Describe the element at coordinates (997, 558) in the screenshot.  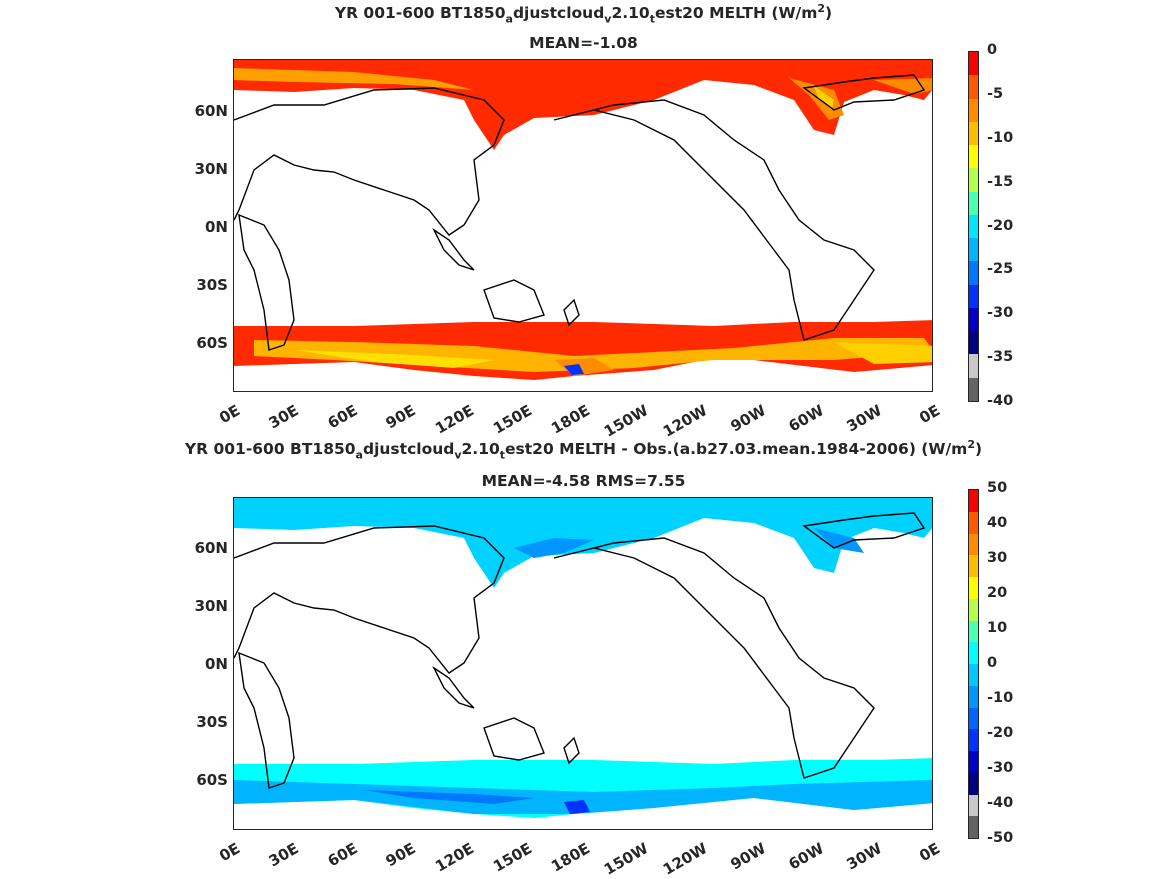
I see `colorbar-tick: 30` at that location.